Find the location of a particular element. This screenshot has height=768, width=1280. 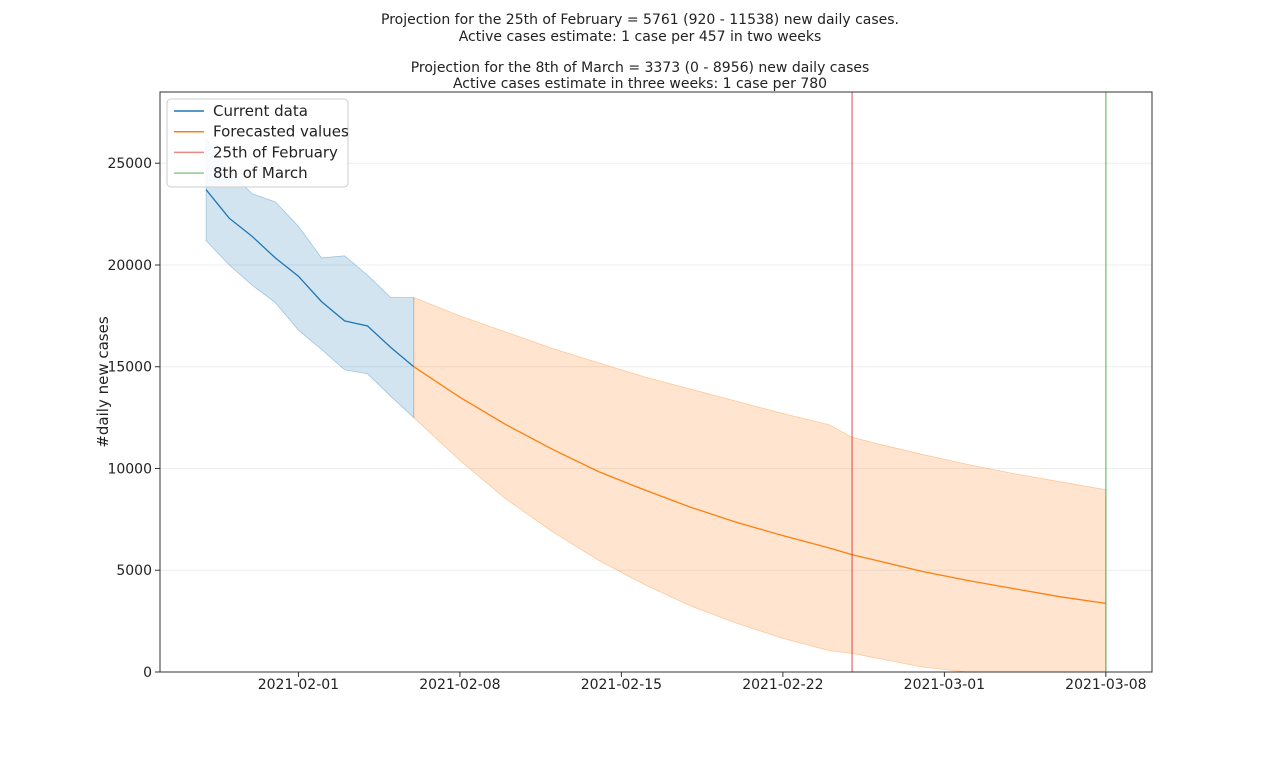

legend-box is located at coordinates (257, 143).